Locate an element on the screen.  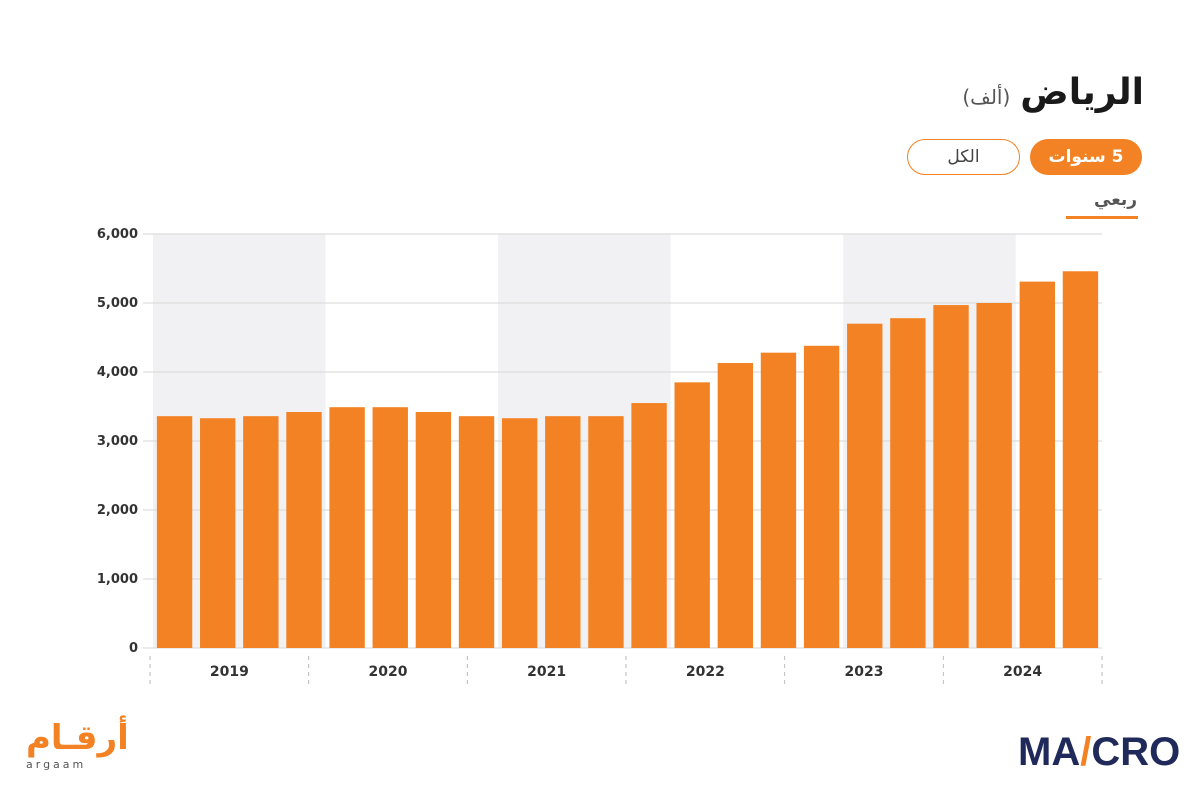
frequency-tab-underline is located at coordinates (1102, 217).